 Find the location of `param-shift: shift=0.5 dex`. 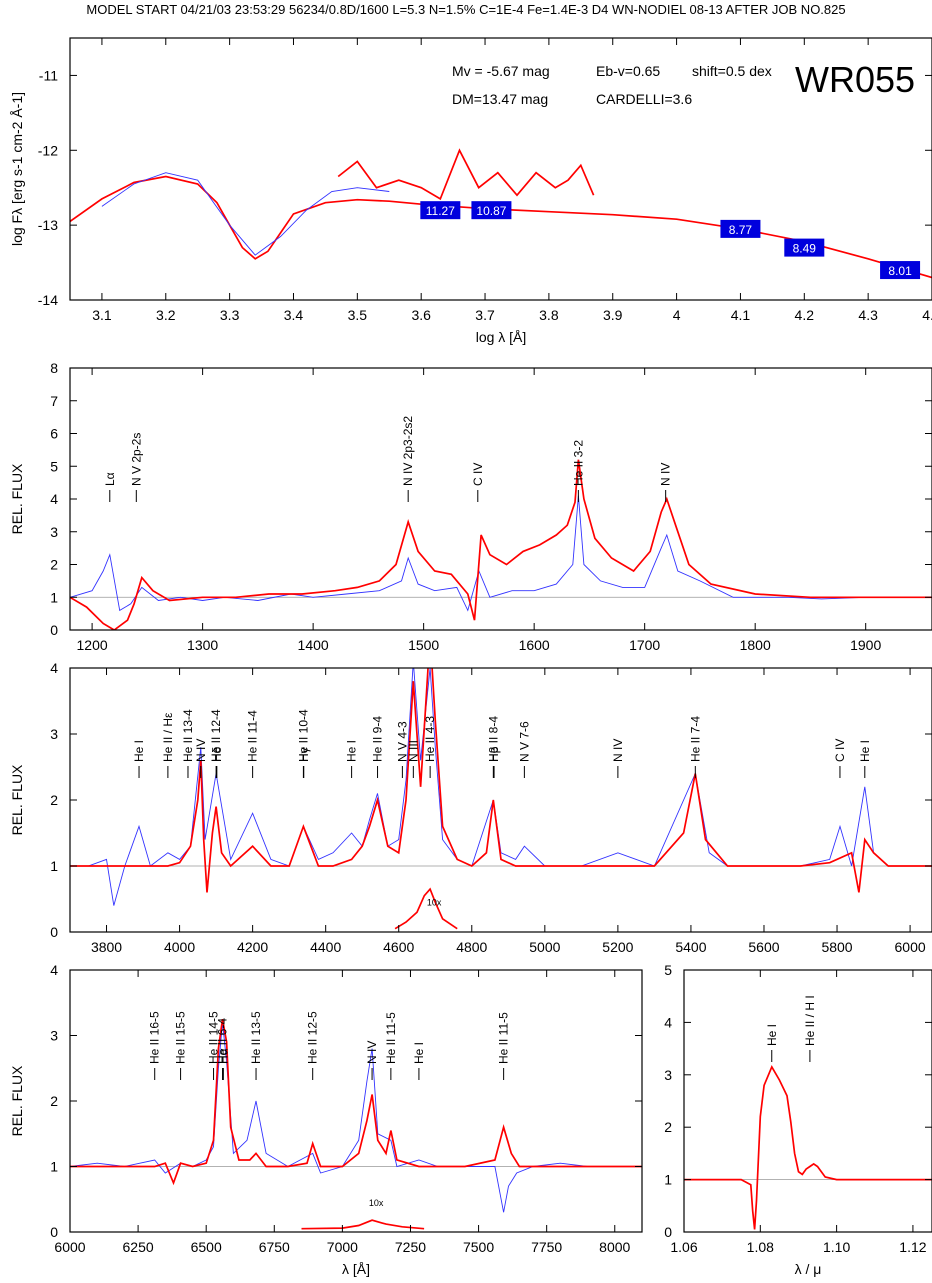

param-shift: shift=0.5 dex is located at coordinates (732, 71).